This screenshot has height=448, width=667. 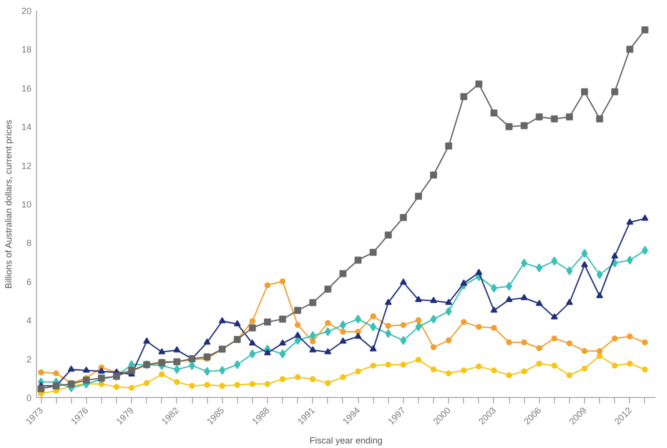 I want to click on y-tick-label: 6, so click(x=29, y=281).